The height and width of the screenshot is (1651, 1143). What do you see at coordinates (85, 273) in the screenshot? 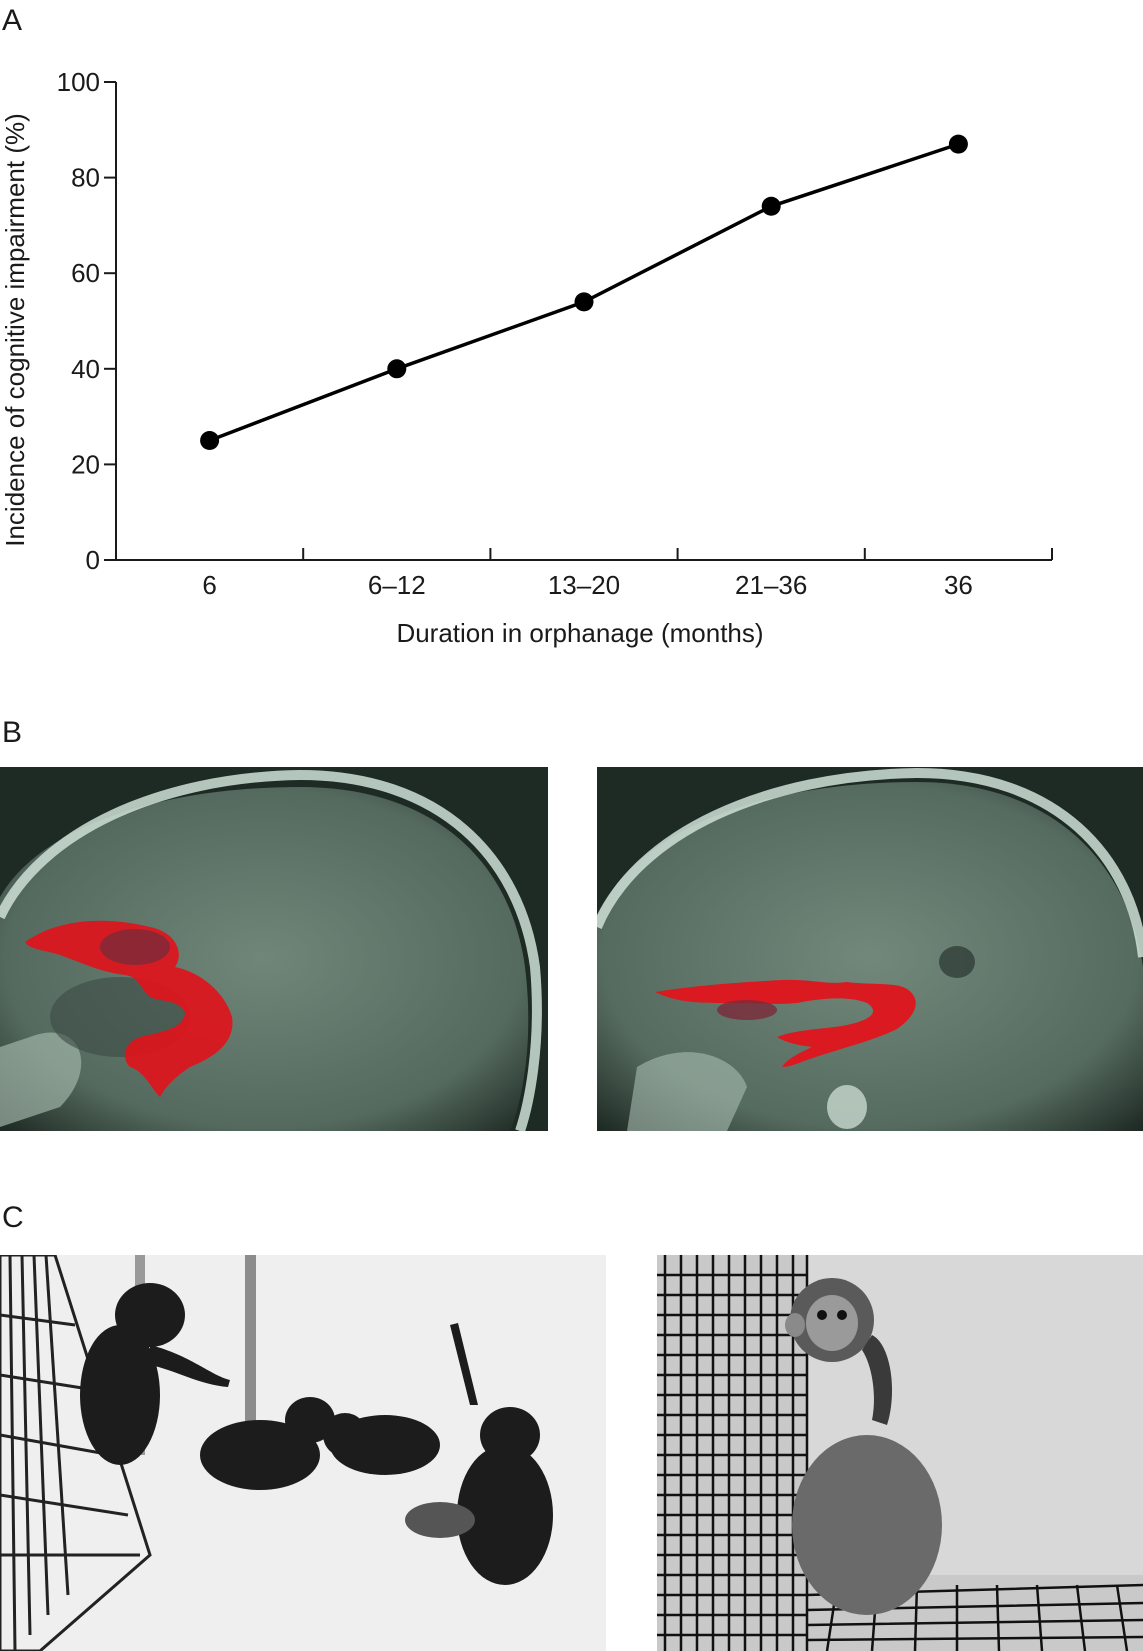
I see `y-tick-label: 60` at bounding box center [85, 273].